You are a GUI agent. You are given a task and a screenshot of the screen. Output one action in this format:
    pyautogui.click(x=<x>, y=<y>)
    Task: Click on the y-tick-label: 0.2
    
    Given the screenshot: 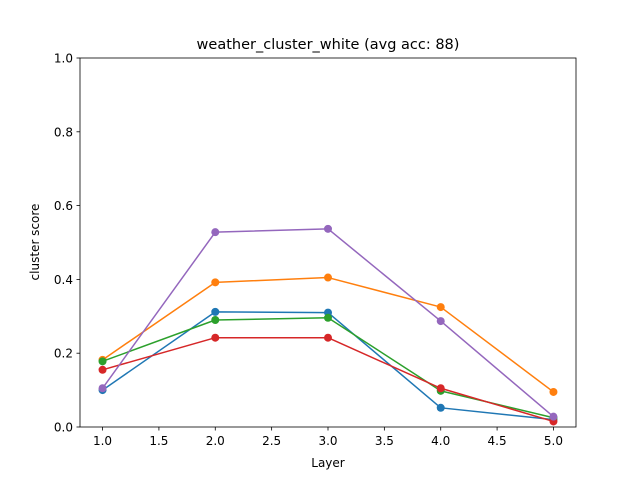 What is the action you would take?
    pyautogui.click(x=63, y=354)
    